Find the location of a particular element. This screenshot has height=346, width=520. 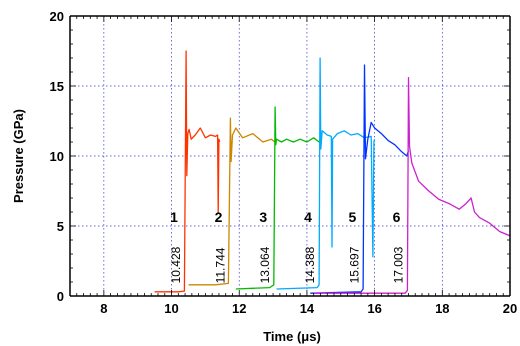

series-2-number-label: 2 is located at coordinates (219, 217).